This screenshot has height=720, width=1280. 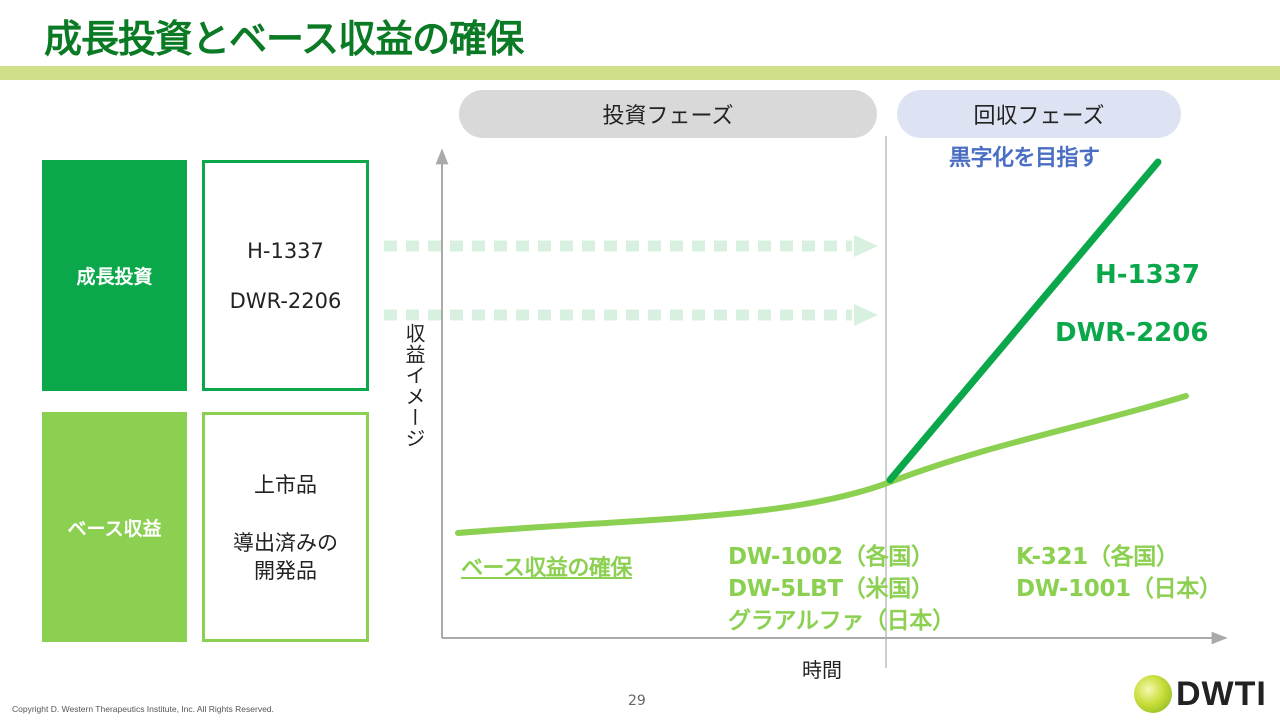 What do you see at coordinates (546, 568) in the screenshot?
I see `base-secure-label: ベース収益の確保` at bounding box center [546, 568].